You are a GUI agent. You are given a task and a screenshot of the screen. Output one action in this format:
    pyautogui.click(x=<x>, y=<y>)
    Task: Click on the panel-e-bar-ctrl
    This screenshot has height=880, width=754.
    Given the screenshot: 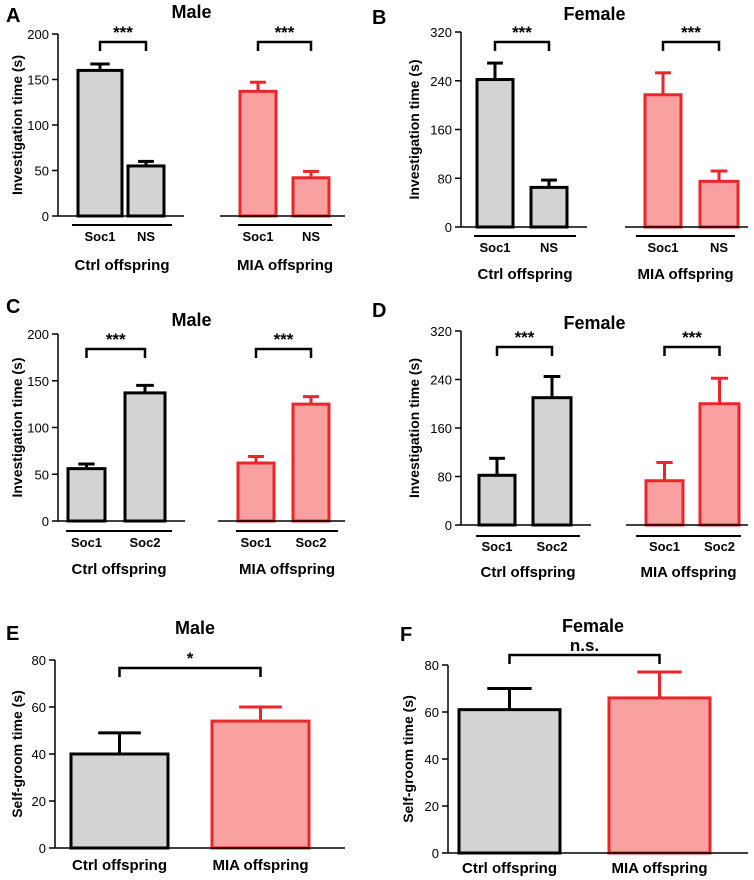 What is the action you would take?
    pyautogui.click(x=119, y=801)
    